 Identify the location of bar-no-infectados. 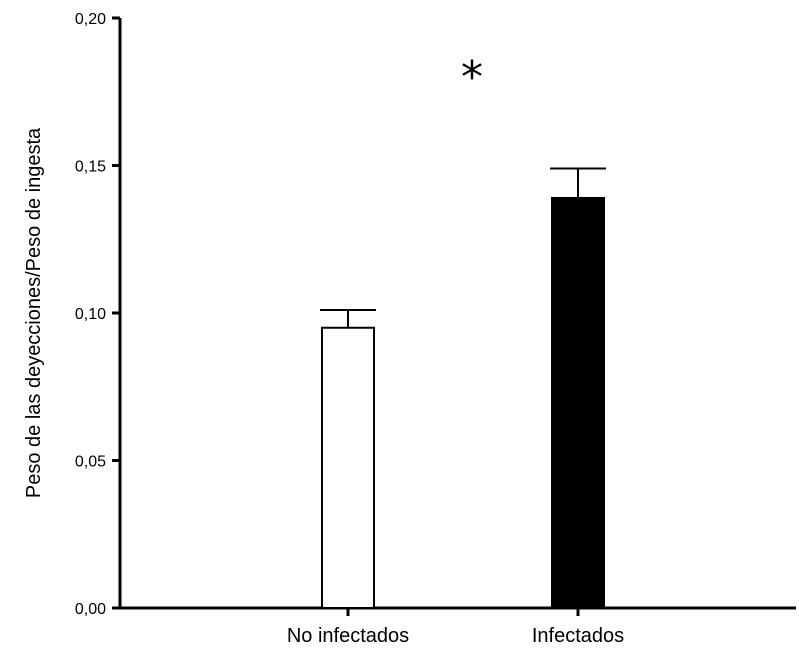
(348, 467).